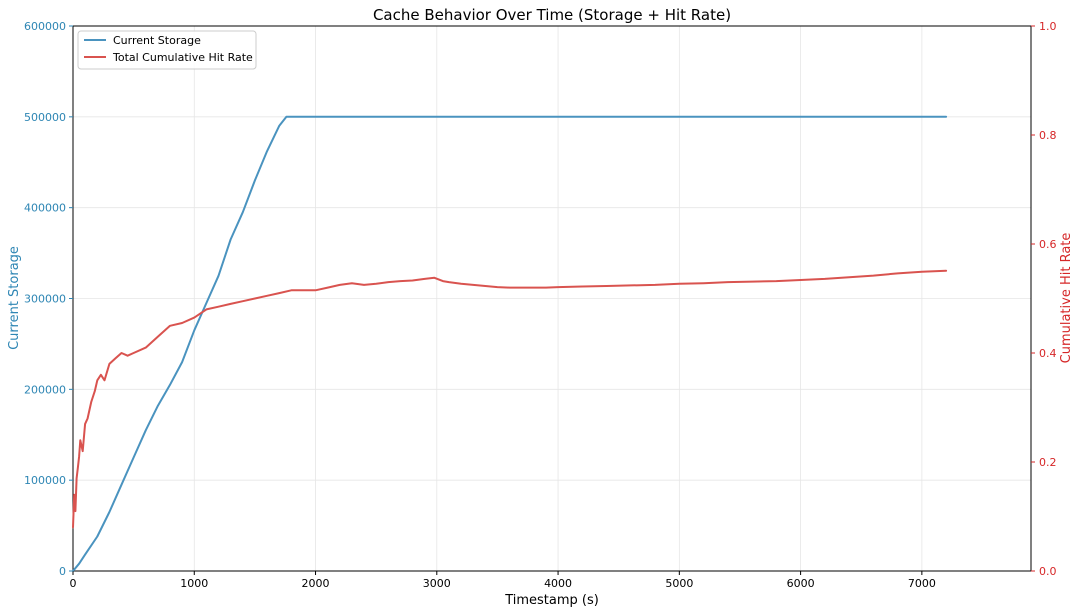  Describe the element at coordinates (14, 298) in the screenshot. I see `y-axis-left-label: Current Storage` at that location.